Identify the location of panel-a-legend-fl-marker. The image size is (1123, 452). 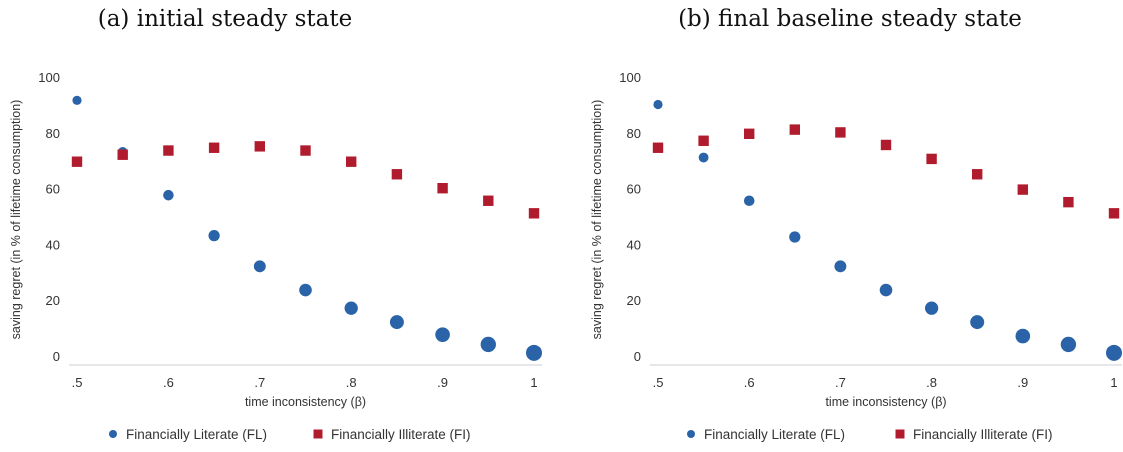
(113, 434).